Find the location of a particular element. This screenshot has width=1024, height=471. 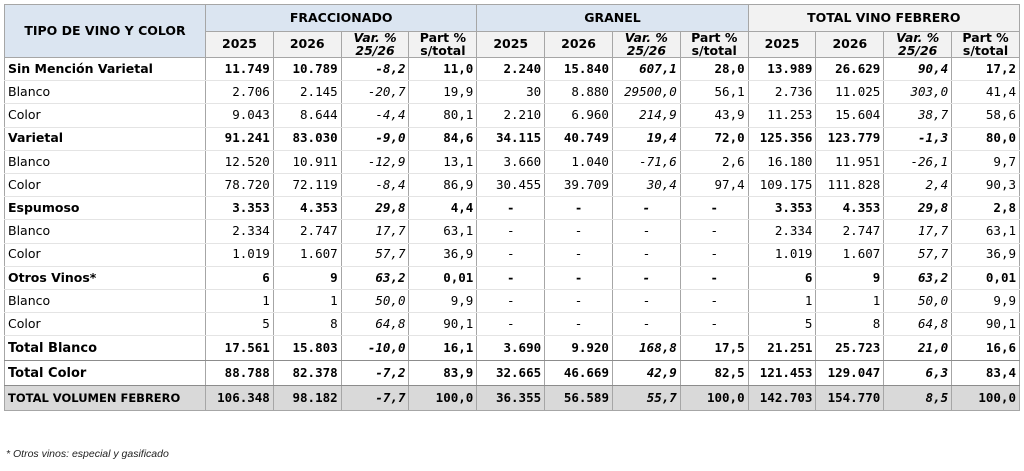

cell-total-var: 90,4 is located at coordinates (918, 69).